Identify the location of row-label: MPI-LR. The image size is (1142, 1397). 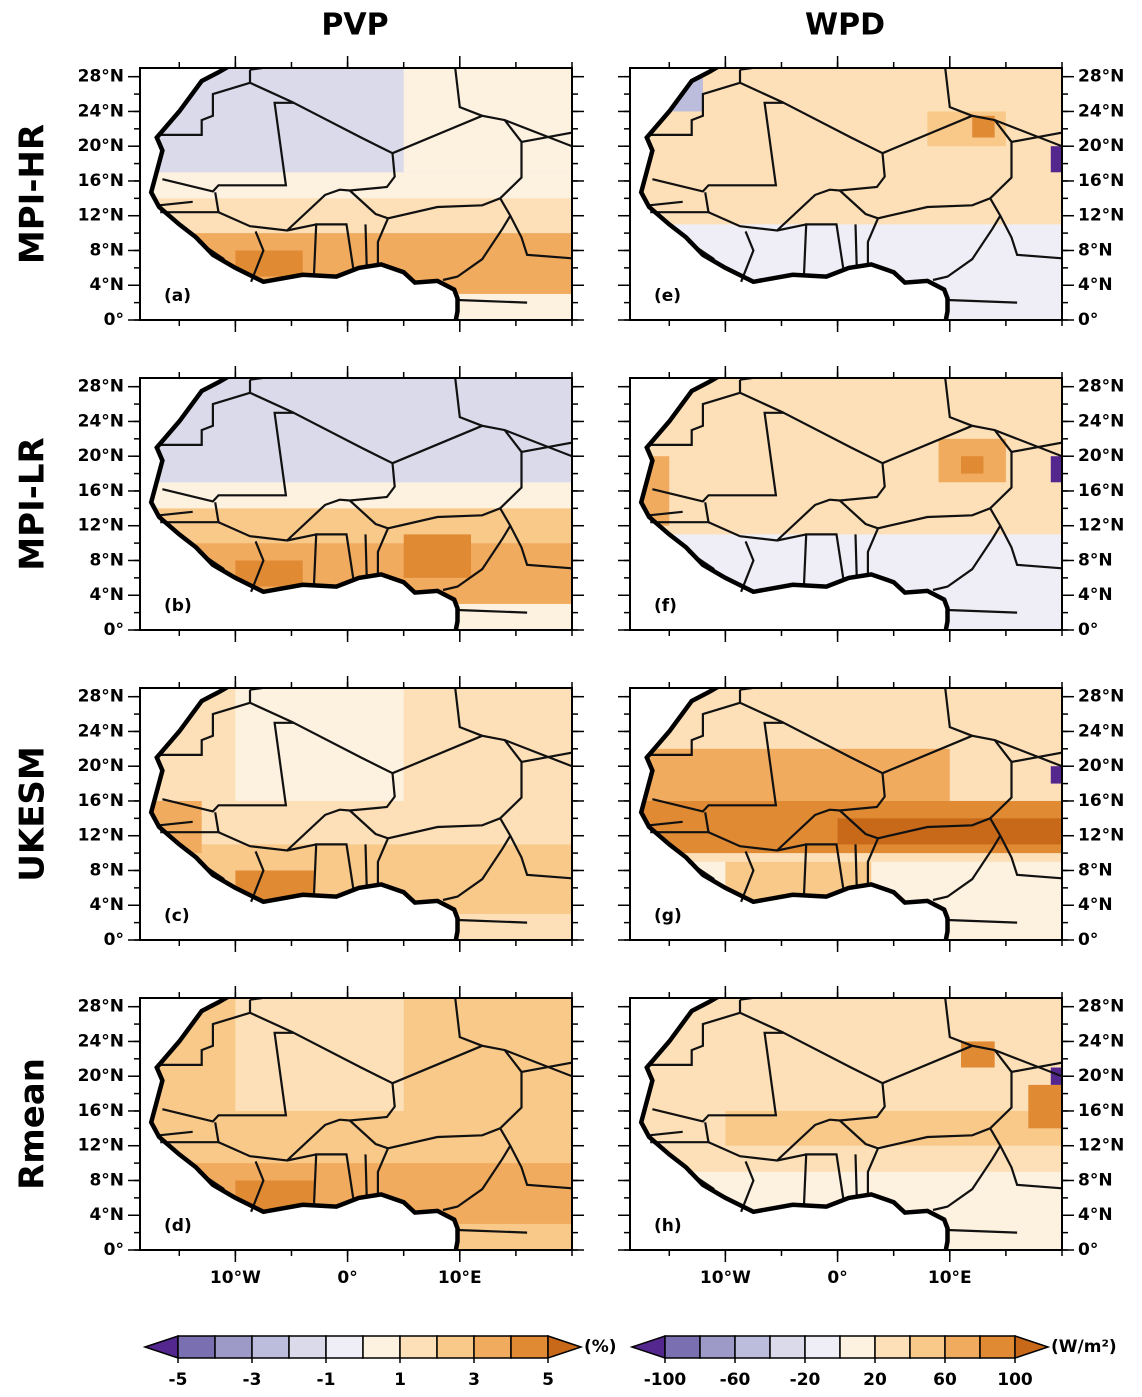
(33, 503).